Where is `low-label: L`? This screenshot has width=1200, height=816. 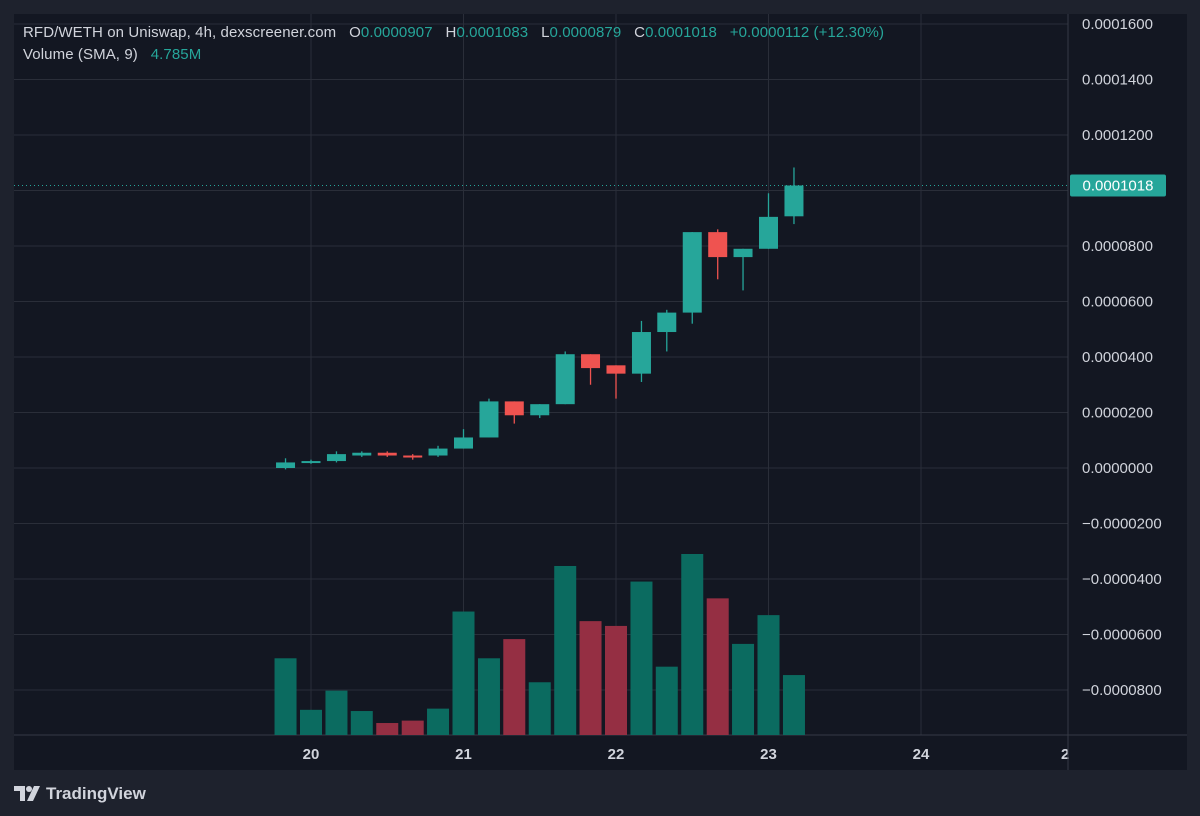 low-label: L is located at coordinates (545, 32).